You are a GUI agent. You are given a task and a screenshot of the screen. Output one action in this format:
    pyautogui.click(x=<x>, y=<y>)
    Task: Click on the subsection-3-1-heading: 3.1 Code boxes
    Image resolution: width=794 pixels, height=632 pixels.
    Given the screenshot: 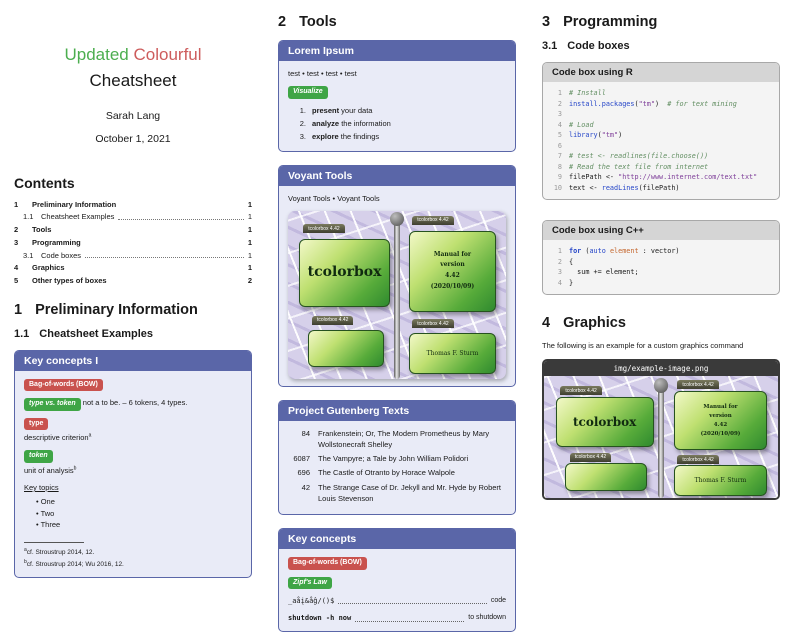 What is the action you would take?
    pyautogui.click(x=661, y=46)
    